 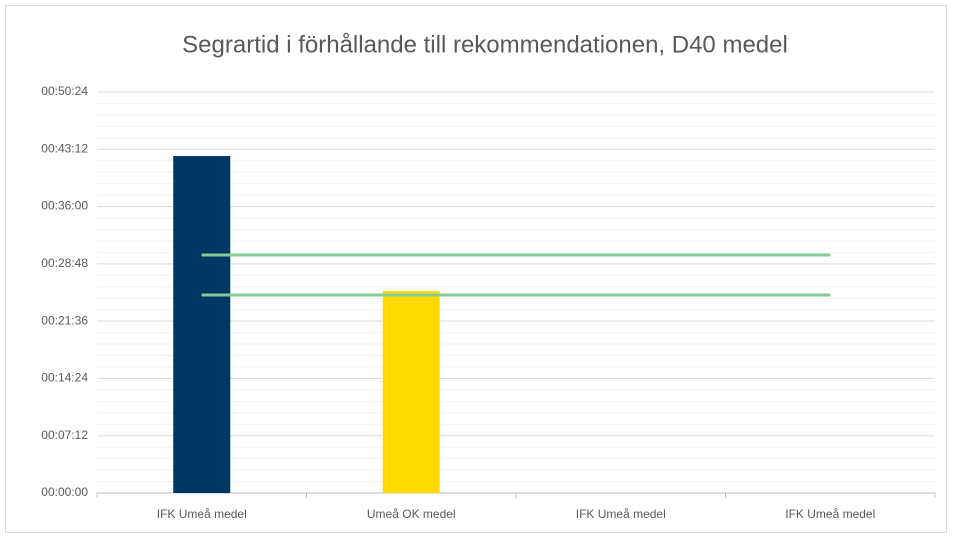 I want to click on y-tick-label: 00:36:00, so click(x=64, y=206).